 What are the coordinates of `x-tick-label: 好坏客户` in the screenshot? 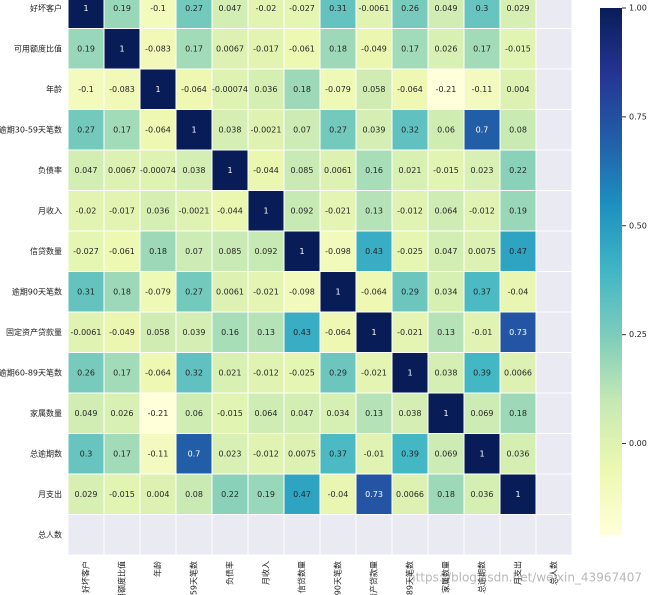 It's located at (86, 577).